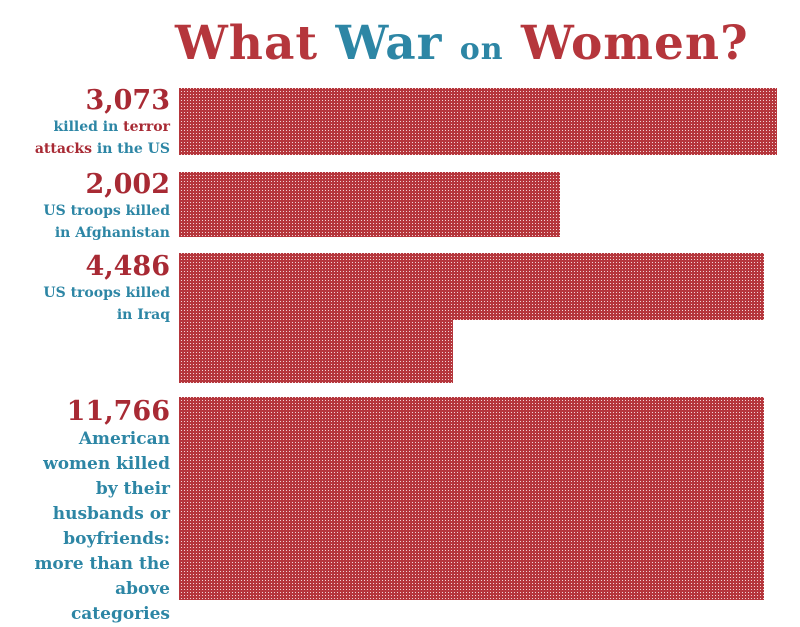 Image resolution: width=800 pixels, height=627 pixels. What do you see at coordinates (127, 100) in the screenshot?
I see `value-label: 3,073` at bounding box center [127, 100].